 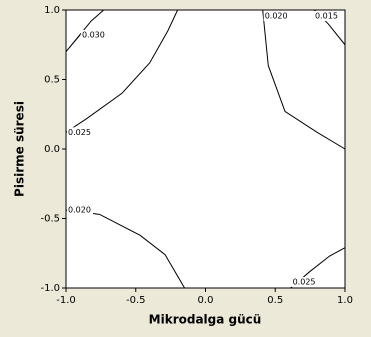 I want to click on y-tick-label: 0.5, so click(x=52, y=80).